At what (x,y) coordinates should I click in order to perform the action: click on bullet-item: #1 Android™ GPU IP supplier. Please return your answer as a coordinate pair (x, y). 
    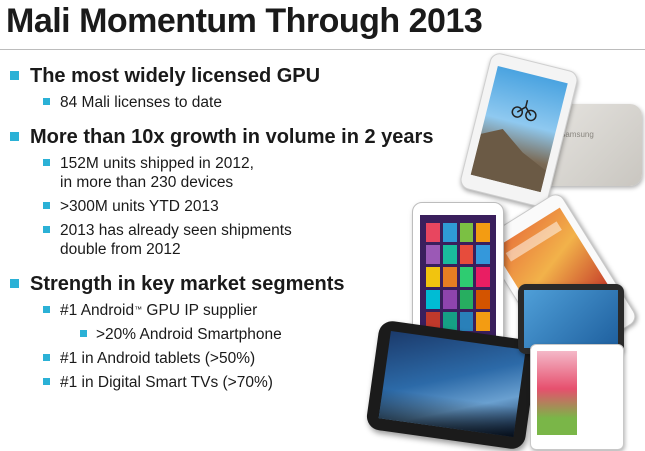
    Looking at the image, I should click on (248, 310).